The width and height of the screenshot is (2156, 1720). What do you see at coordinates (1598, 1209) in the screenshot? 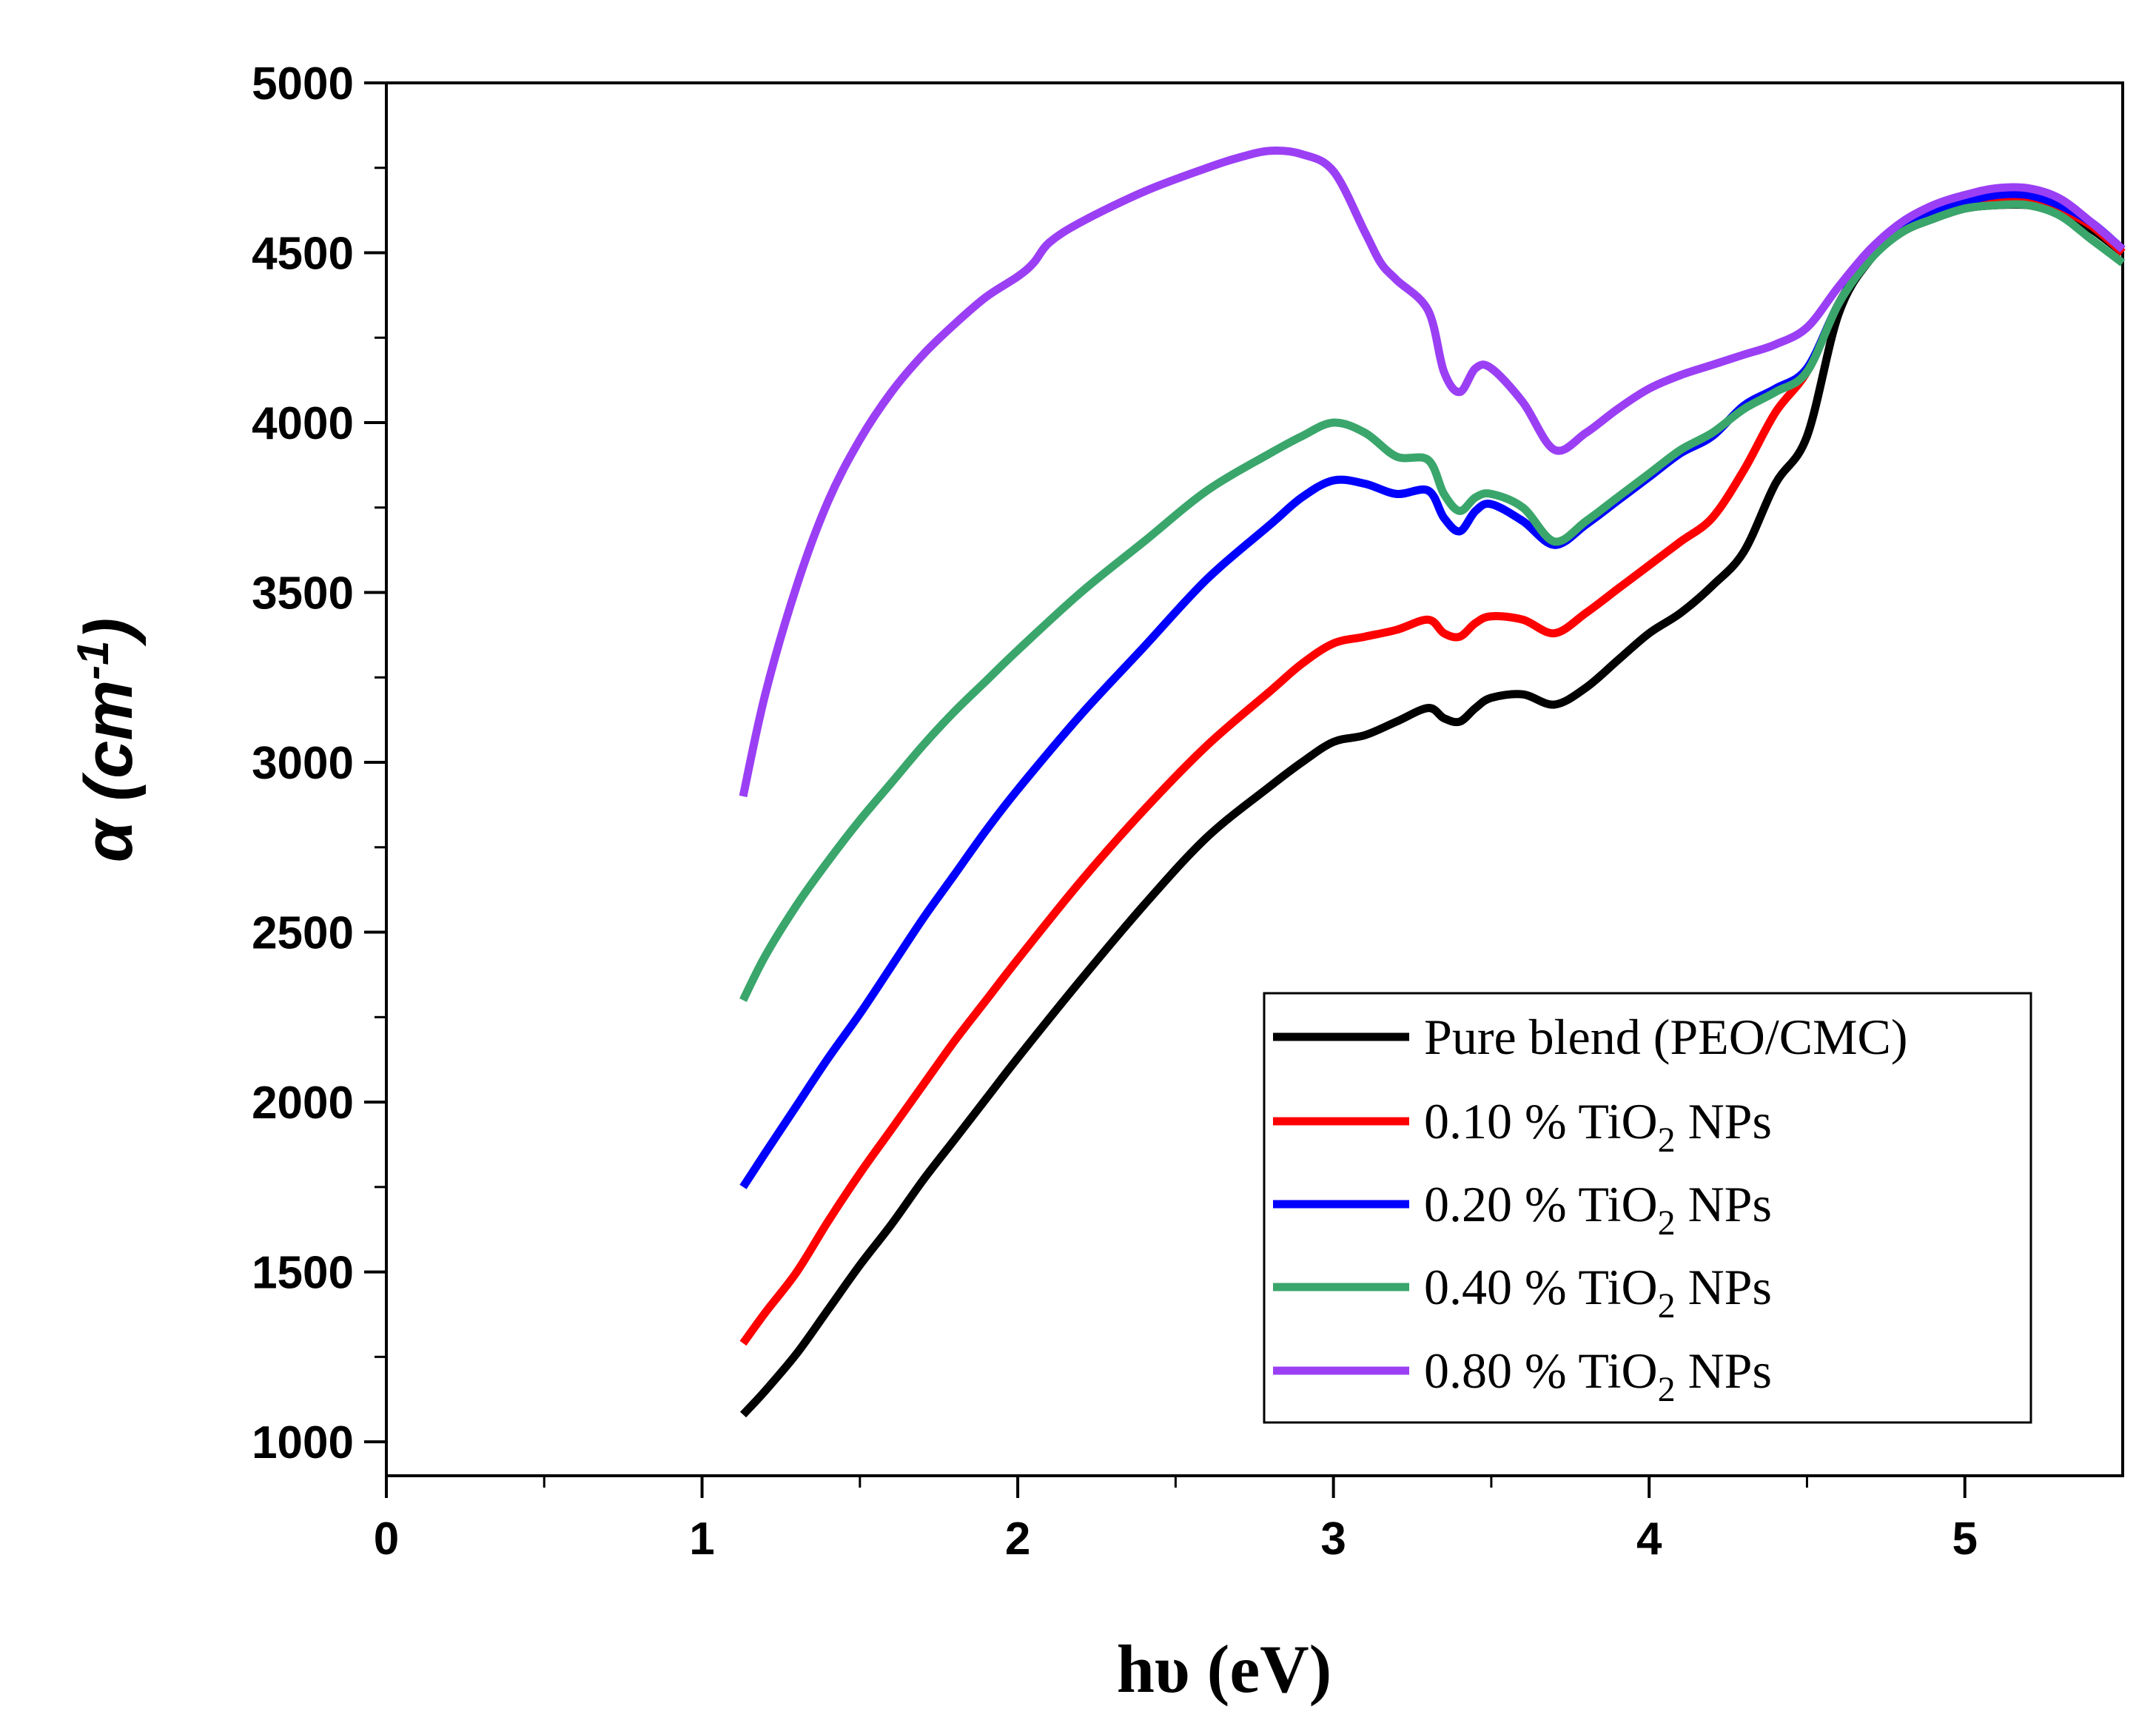
I see `legend-label-3: 0.20 % TiO2 NPs` at bounding box center [1598, 1209].